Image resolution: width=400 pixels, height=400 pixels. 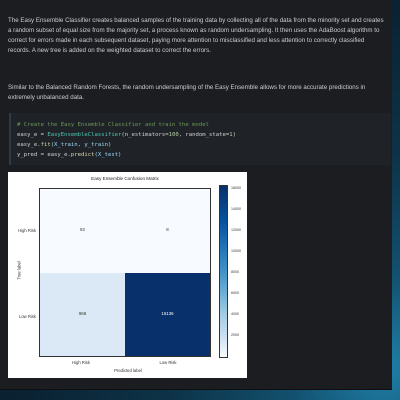 I want to click on cell-low-low: 16136, so click(x=167, y=314).